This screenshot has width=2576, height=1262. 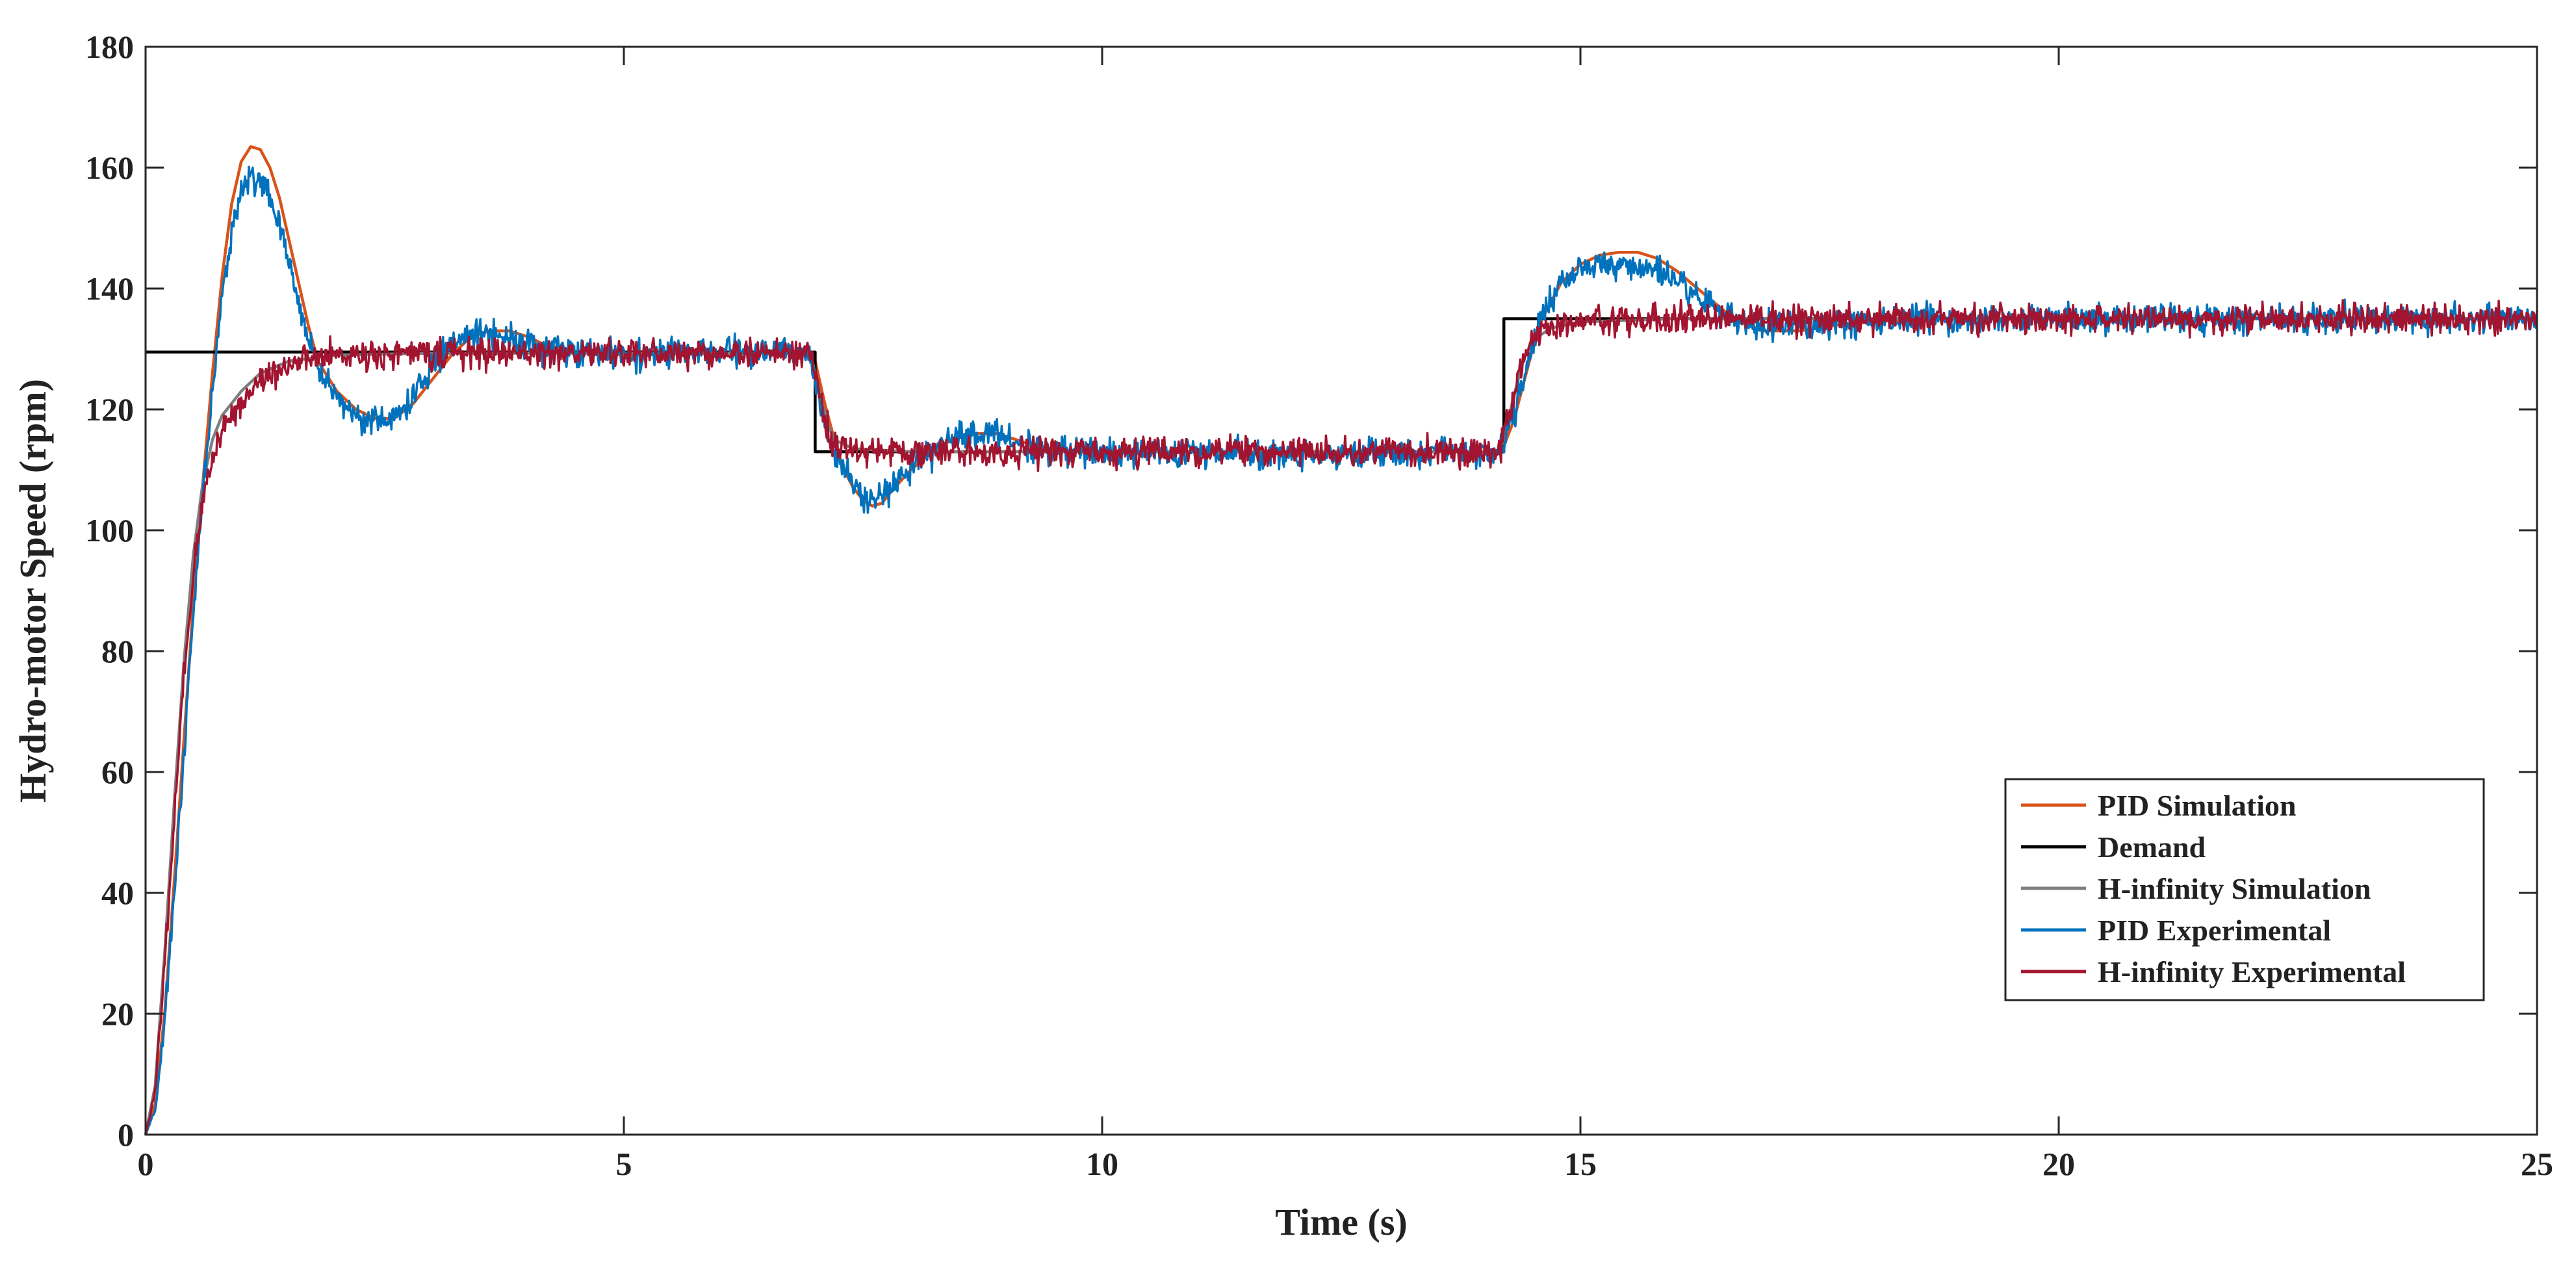 I want to click on x-axis-label: Time (s), so click(x=1342, y=1222).